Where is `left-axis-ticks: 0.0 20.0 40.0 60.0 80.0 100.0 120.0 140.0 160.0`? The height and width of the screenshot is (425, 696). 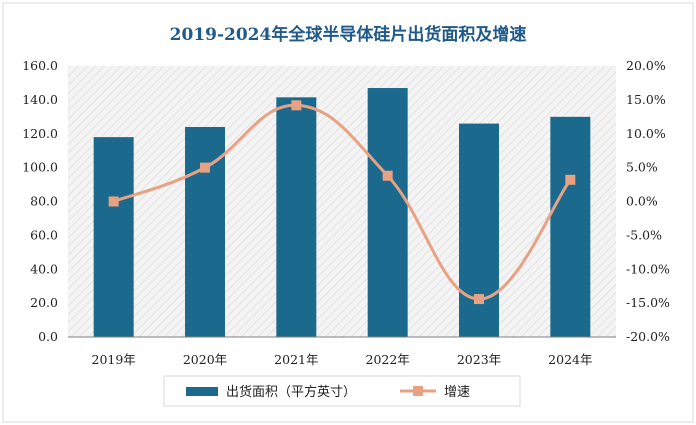 left-axis-ticks: 0.0 20.0 40.0 60.0 80.0 100.0 120.0 140.0 160.0 is located at coordinates (40, 201).